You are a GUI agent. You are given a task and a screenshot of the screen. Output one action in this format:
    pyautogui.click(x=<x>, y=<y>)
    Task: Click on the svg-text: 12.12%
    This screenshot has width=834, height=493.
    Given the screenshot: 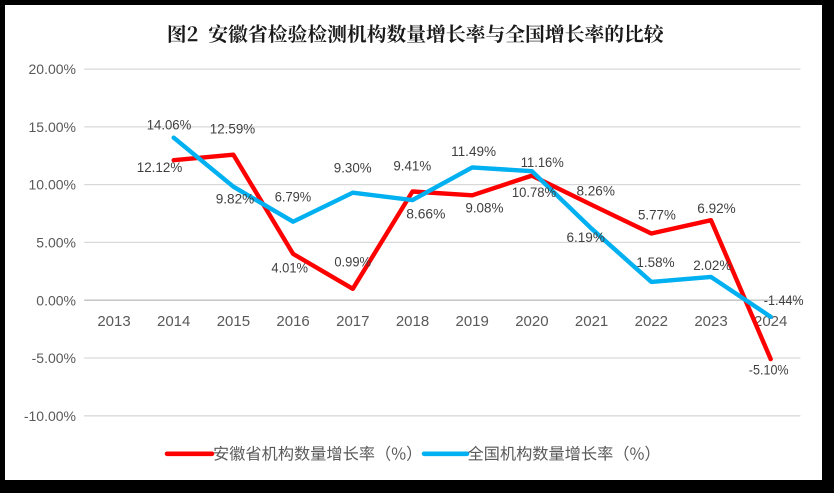 What is the action you would take?
    pyautogui.click(x=160, y=167)
    